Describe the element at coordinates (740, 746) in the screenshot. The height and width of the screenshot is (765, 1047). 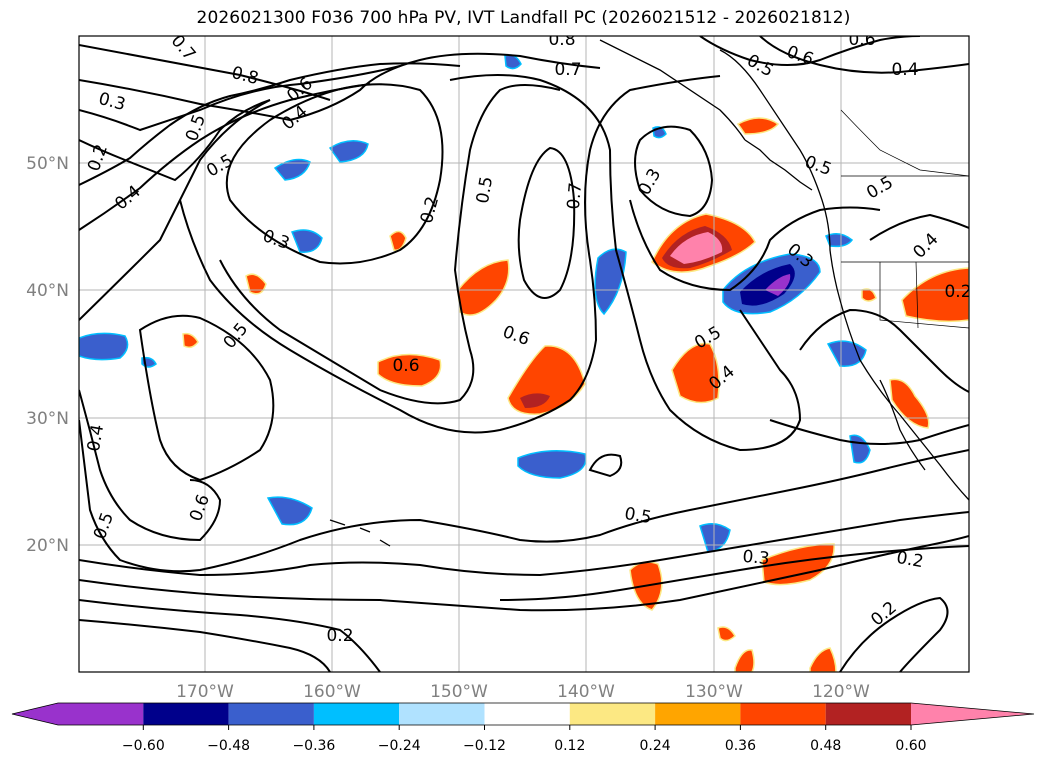
I see `colorbar-tick-label: 0.36` at that location.